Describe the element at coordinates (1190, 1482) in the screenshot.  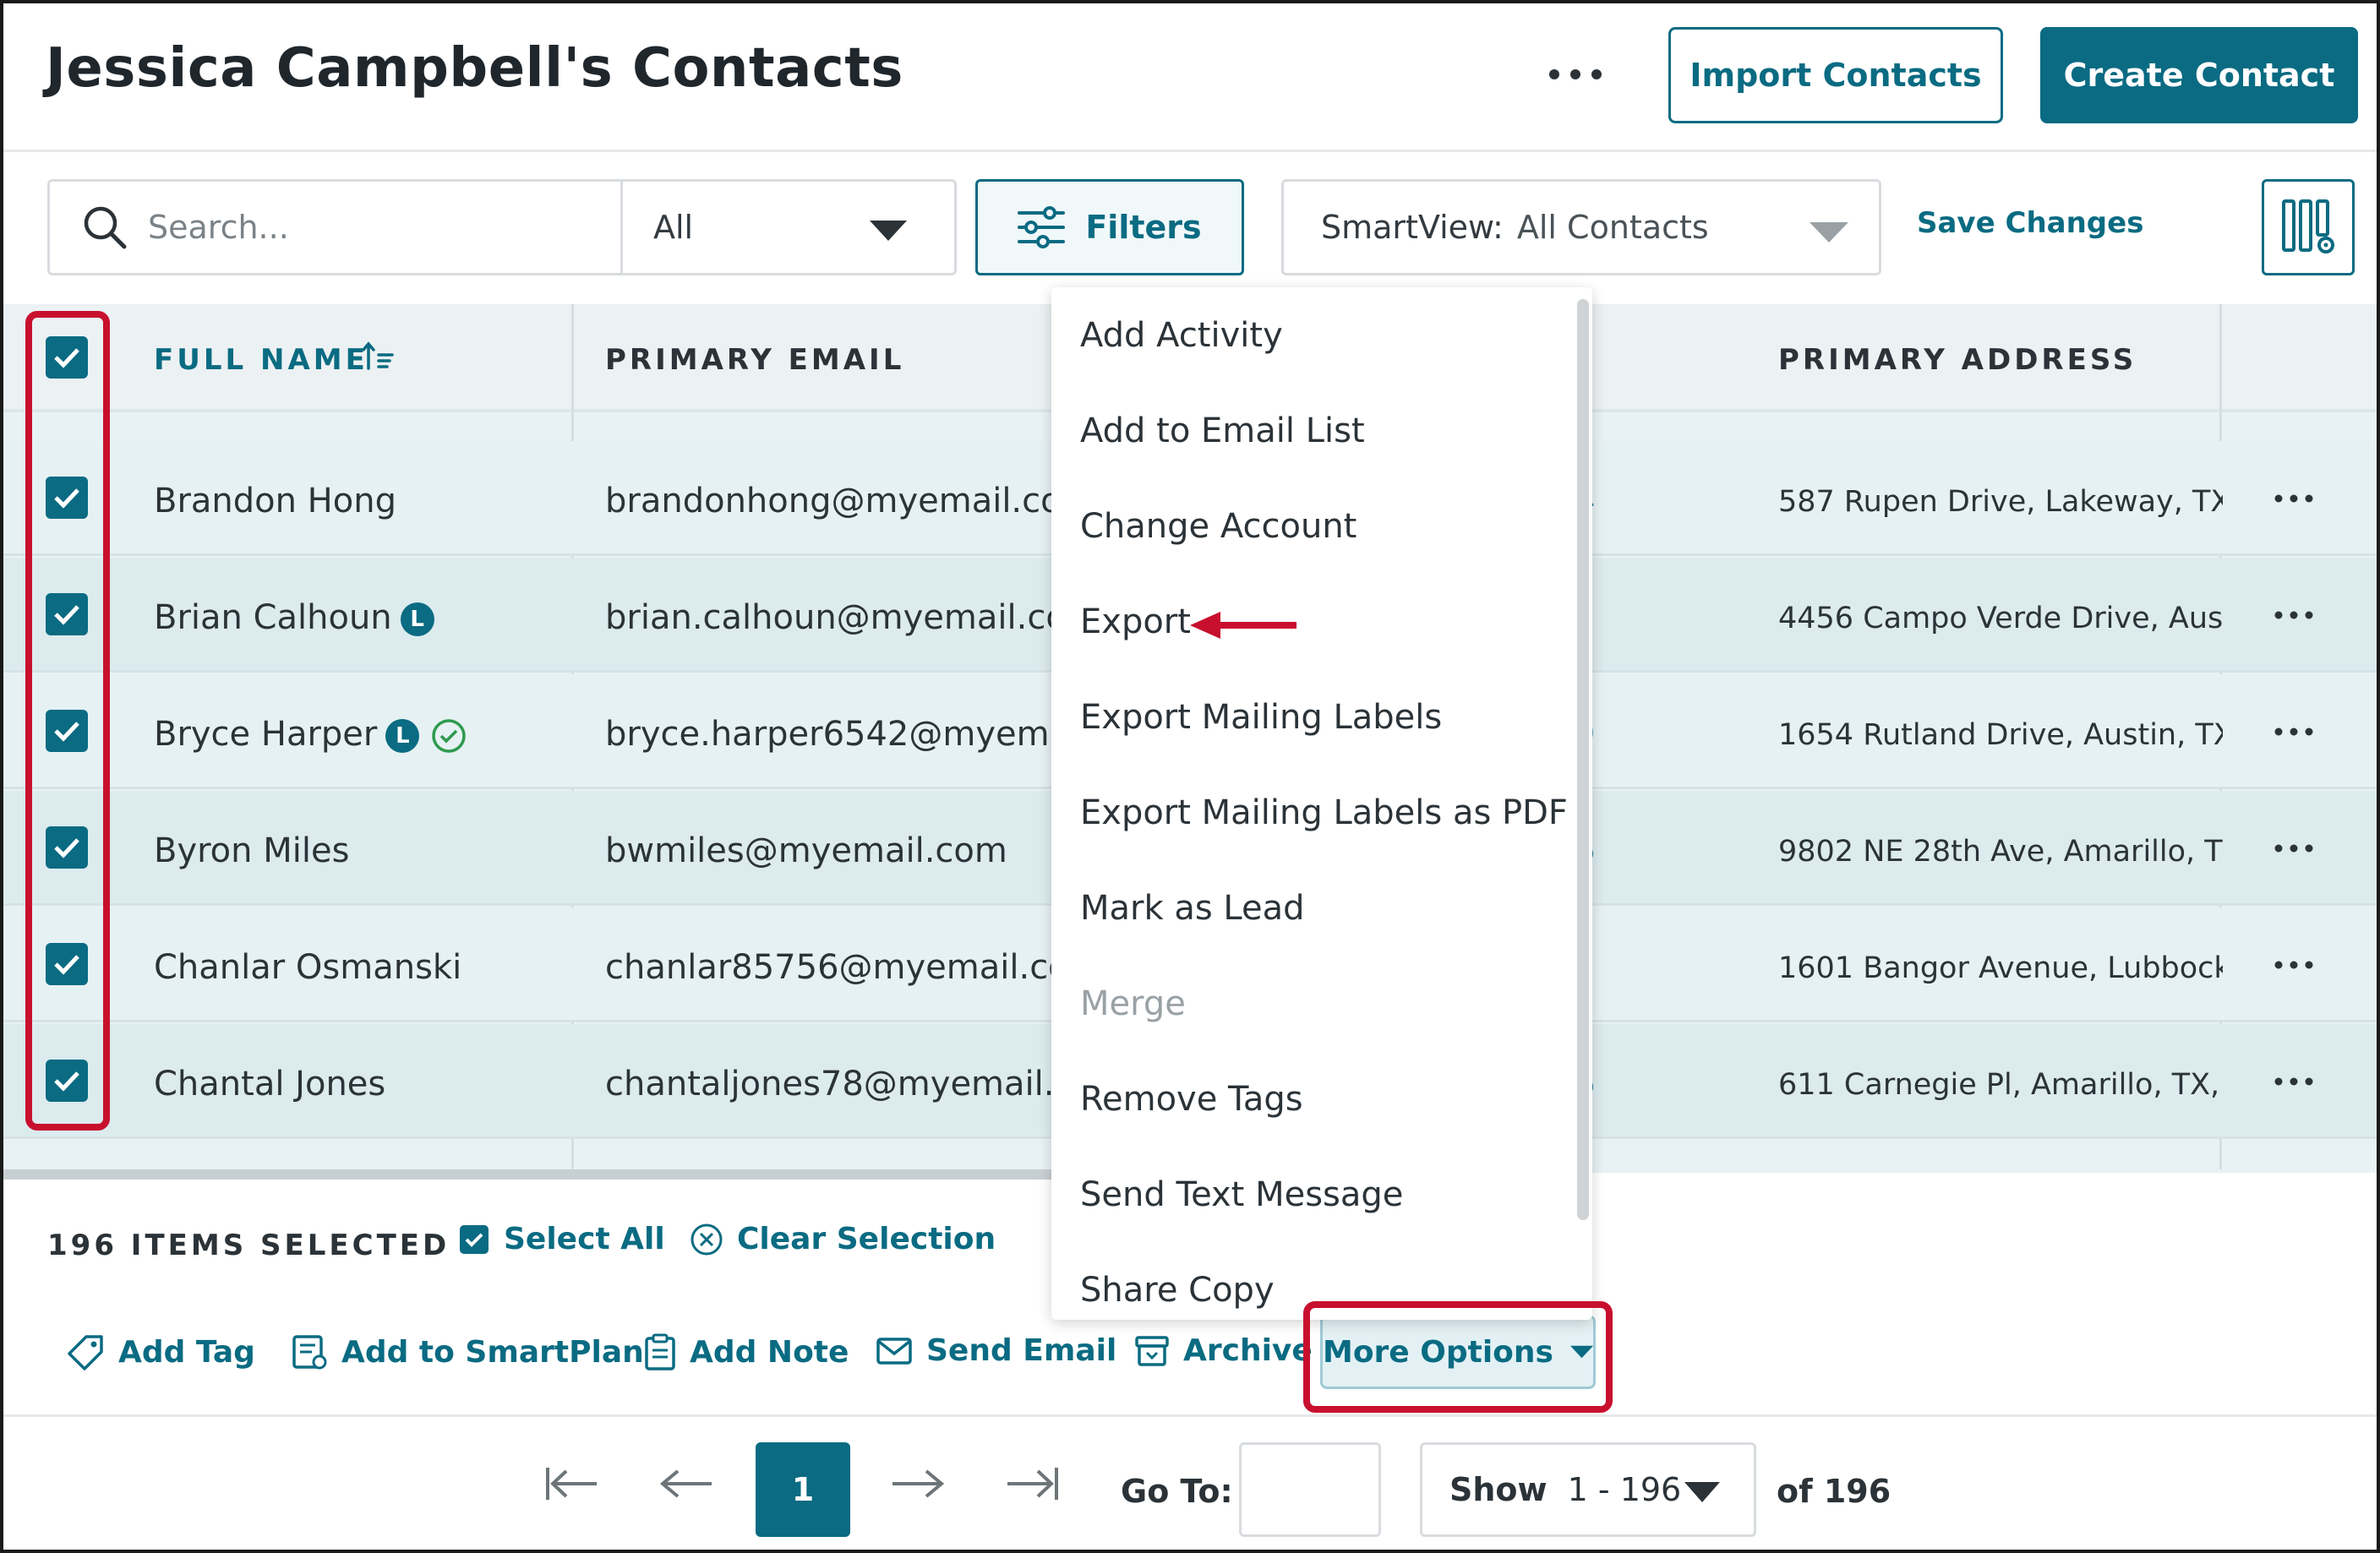
I see `pagination-bar: 1 Go To: Show 1 - 196 of 196` at that location.